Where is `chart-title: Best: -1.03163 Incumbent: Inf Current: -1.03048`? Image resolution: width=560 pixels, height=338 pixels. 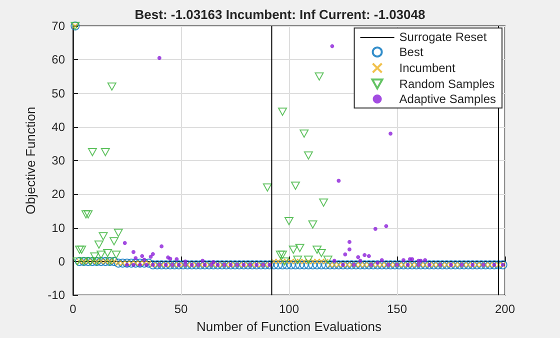 chart-title: Best: -1.03163 Incumbent: Inf Current: -1.03048 is located at coordinates (280, 14).